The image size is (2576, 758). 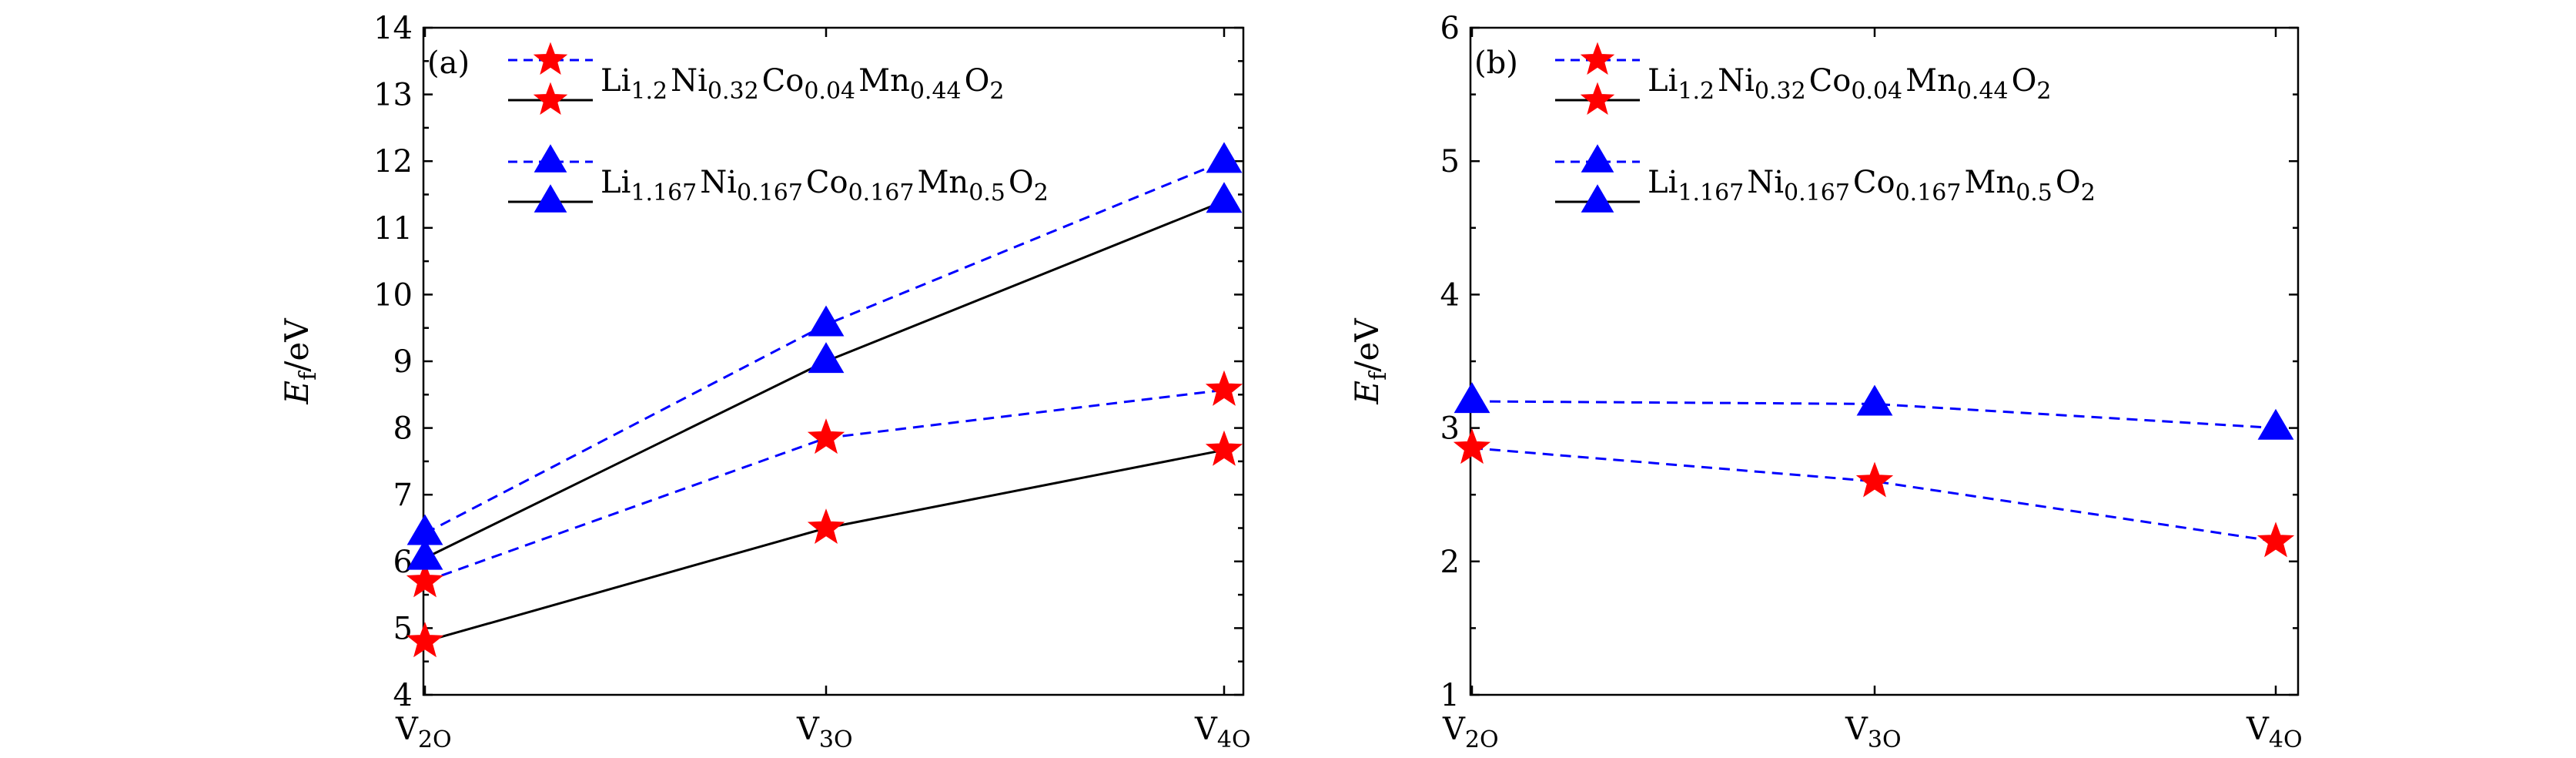 I want to click on y-tick-label: 13, so click(x=393, y=96).